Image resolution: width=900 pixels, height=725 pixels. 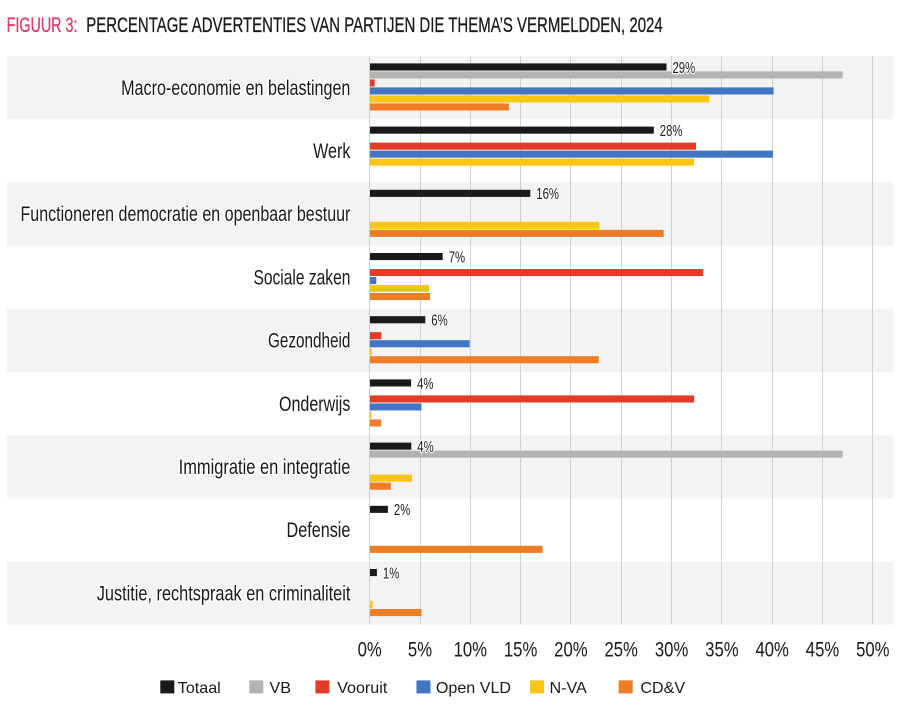 I want to click on svg-text: Immigratie en integratie, so click(x=265, y=466).